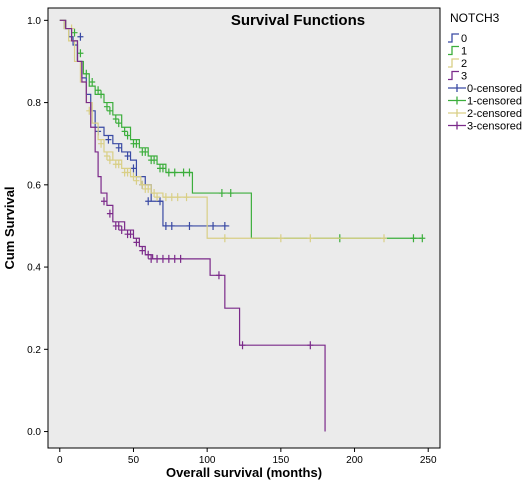 This screenshot has height=490, width=530. What do you see at coordinates (298, 20) in the screenshot?
I see `chart-title: Survival Functions` at bounding box center [298, 20].